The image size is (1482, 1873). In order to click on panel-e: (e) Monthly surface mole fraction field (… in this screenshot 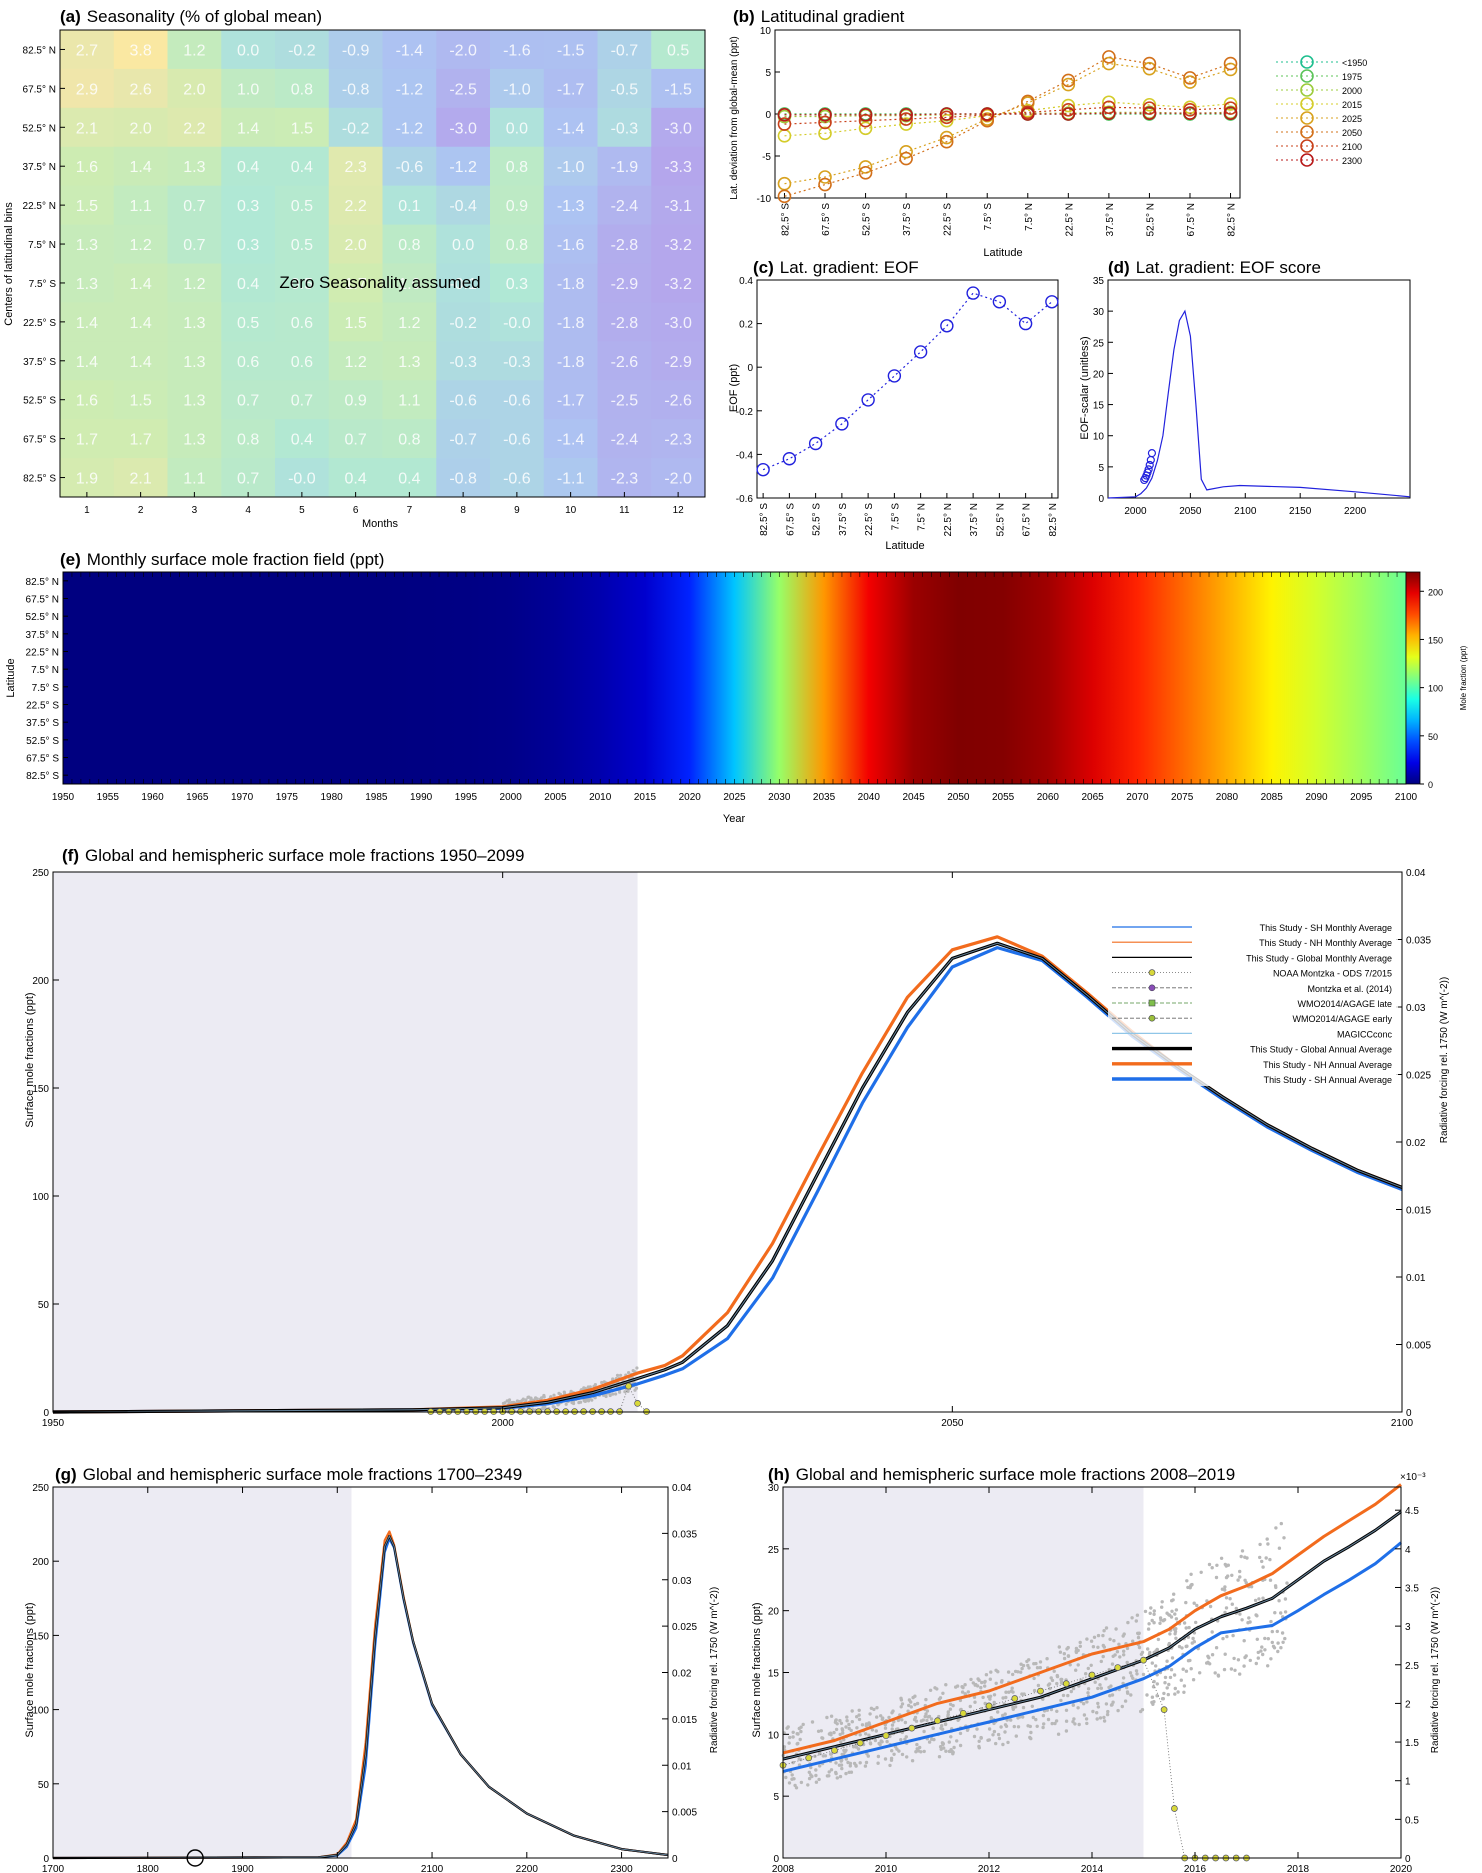, I will do `click(736, 687)`.